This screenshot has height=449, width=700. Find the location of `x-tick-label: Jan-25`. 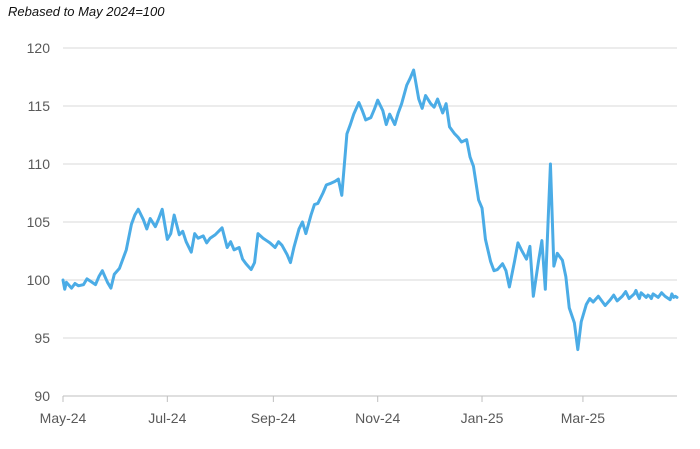

x-tick-label: Jan-25 is located at coordinates (482, 418).